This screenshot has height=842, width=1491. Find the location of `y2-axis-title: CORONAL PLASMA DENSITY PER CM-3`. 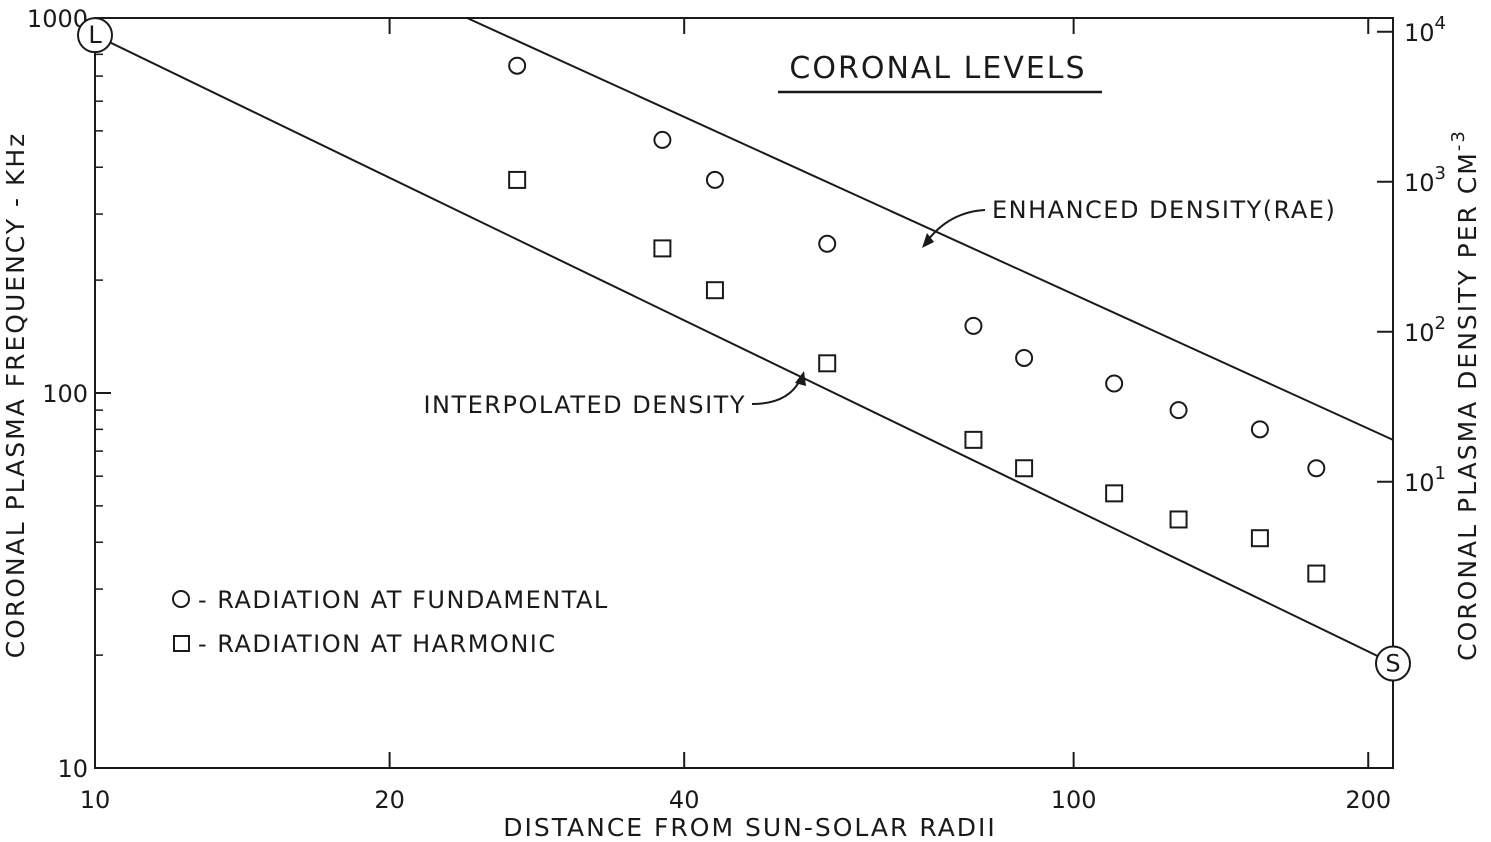

y2-axis-title: CORONAL PLASMA DENSITY PER CM-3 is located at coordinates (1465, 395).